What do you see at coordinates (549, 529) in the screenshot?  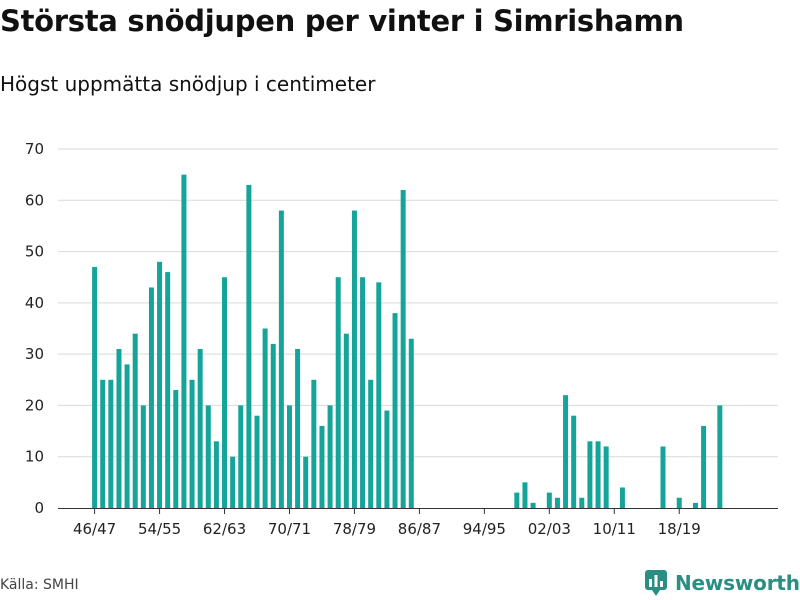 I see `x-tick-label: 02/03` at bounding box center [549, 529].